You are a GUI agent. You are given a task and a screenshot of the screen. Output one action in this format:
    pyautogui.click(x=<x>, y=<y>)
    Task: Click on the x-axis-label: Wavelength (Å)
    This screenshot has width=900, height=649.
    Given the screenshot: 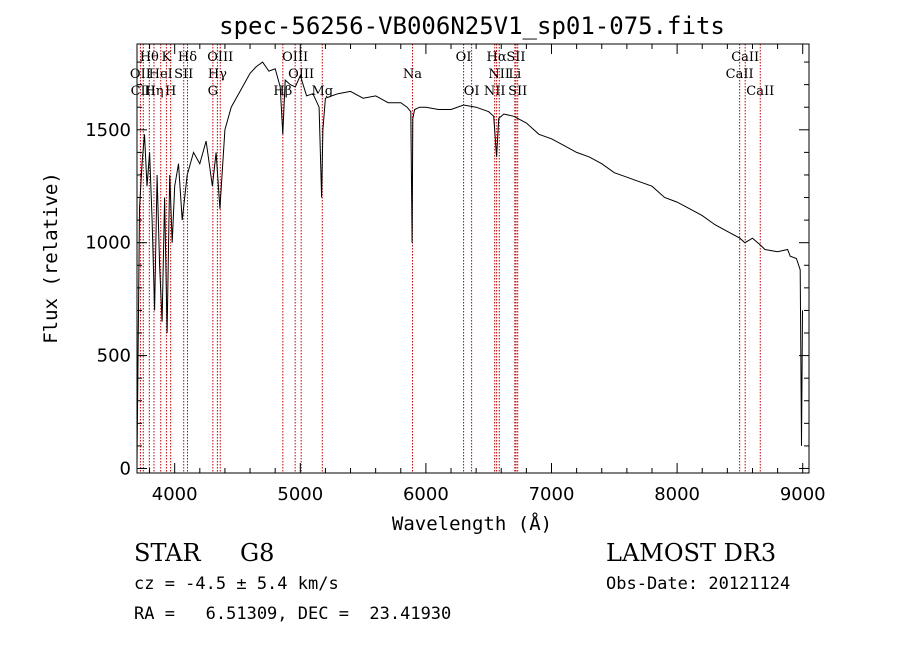 What is the action you would take?
    pyautogui.click(x=472, y=523)
    